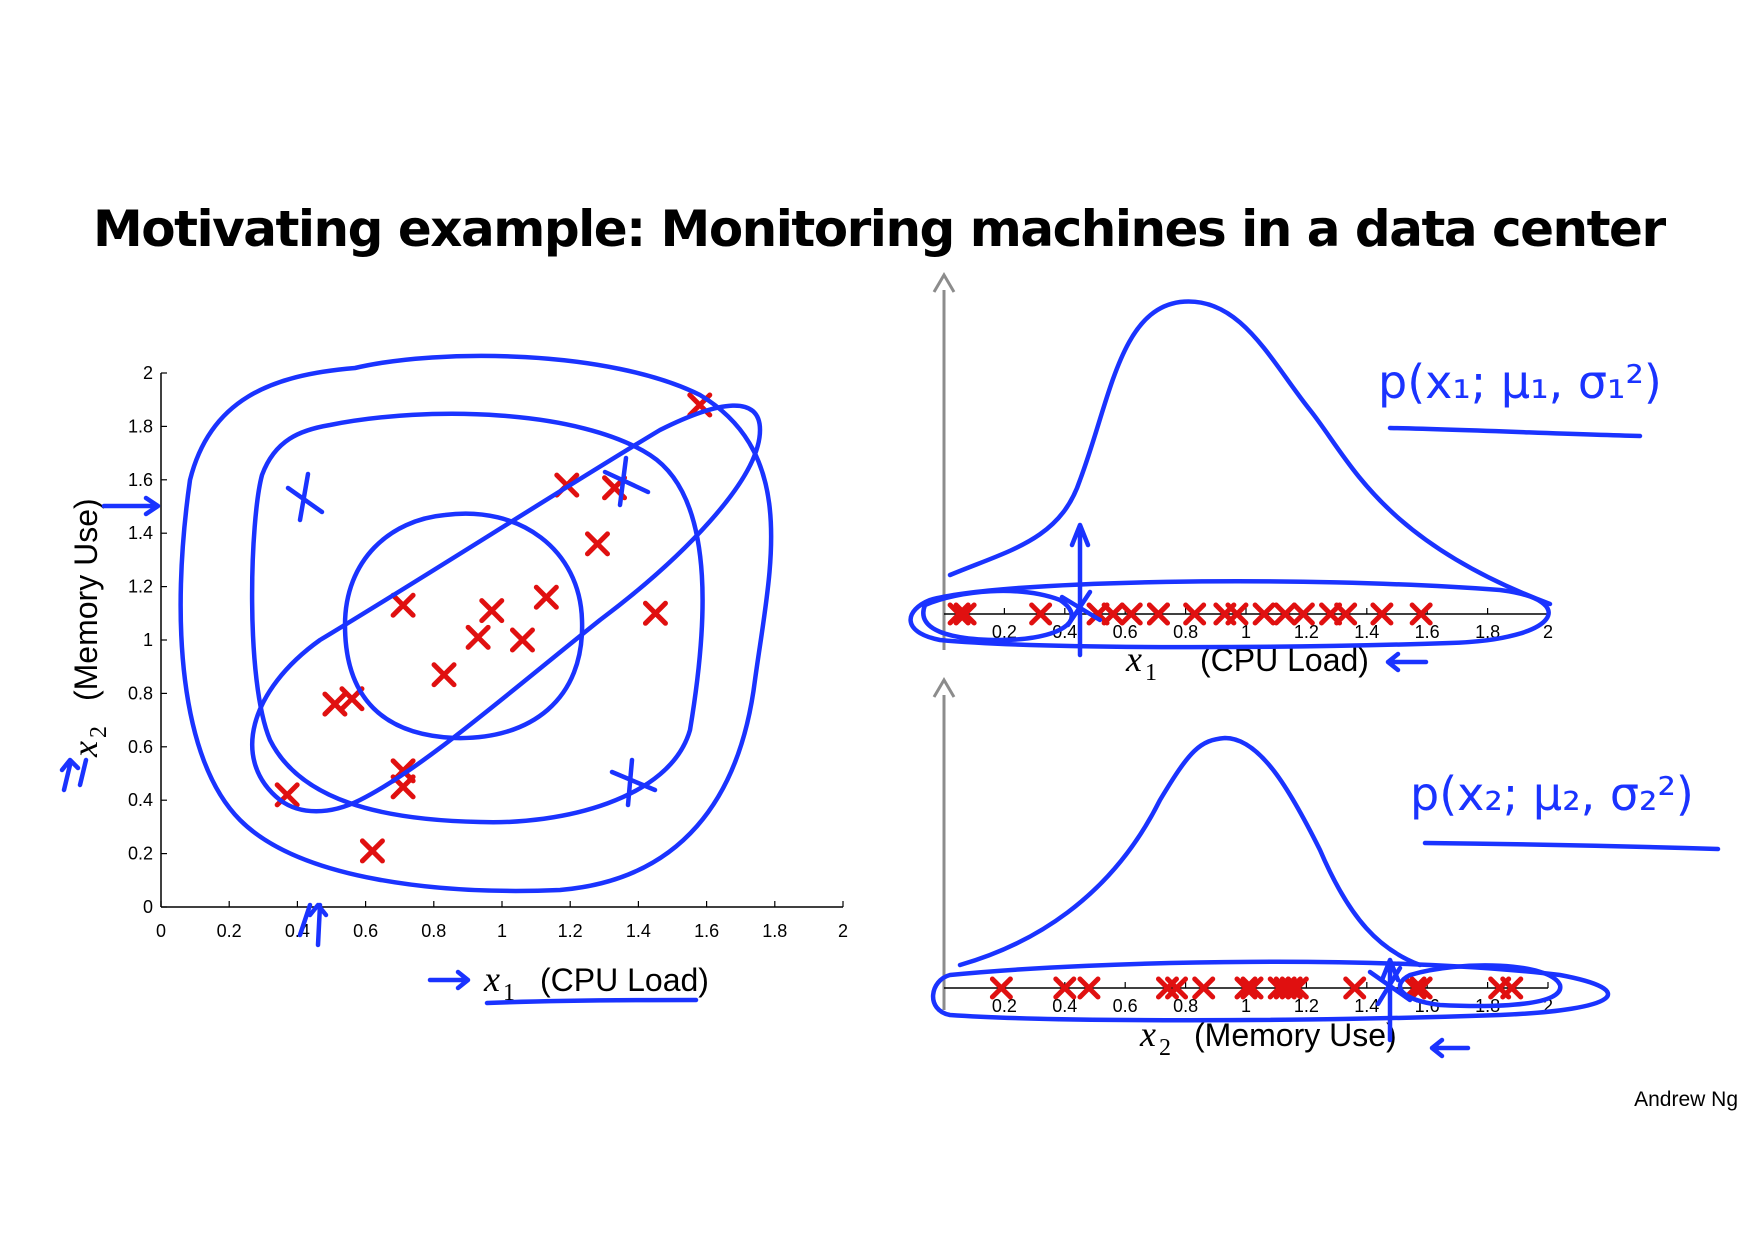 The height and width of the screenshot is (1240, 1754). I want to click on x1-symbol: x, so click(491, 979).